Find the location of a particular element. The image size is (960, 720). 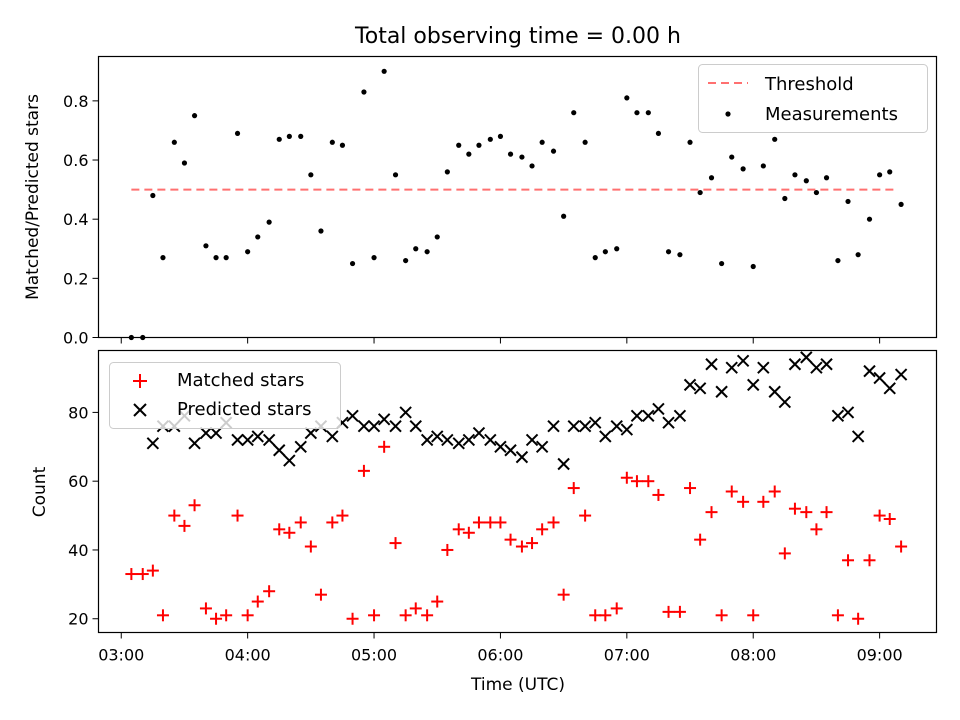

legend-predicted-label: Predicted stars is located at coordinates (244, 409).